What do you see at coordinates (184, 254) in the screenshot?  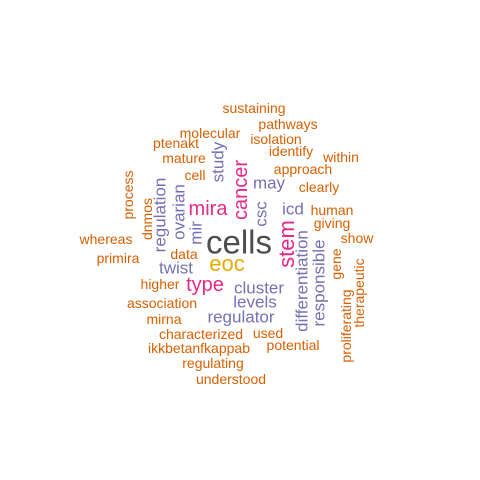 I see `word-data: data` at bounding box center [184, 254].